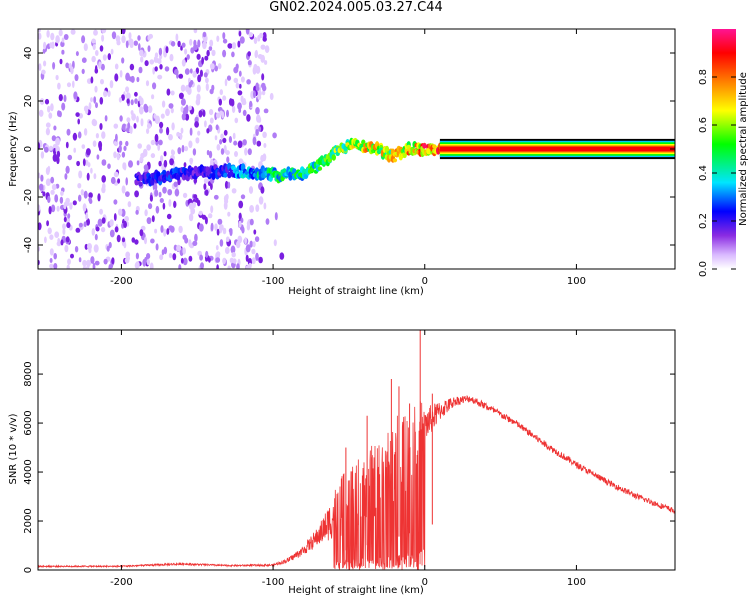  Describe the element at coordinates (13, 149) in the screenshot. I see `spectrogram-ylabel: Frequency (Hz)` at that location.